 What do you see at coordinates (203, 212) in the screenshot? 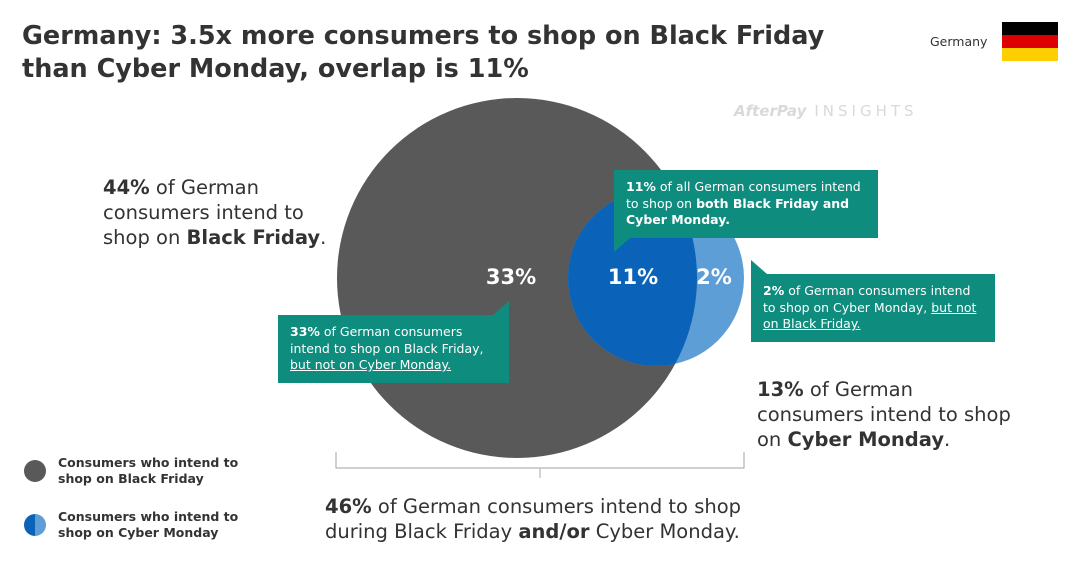
I see `bf-total-text: of German consumers intend to shop on` at bounding box center [203, 212].